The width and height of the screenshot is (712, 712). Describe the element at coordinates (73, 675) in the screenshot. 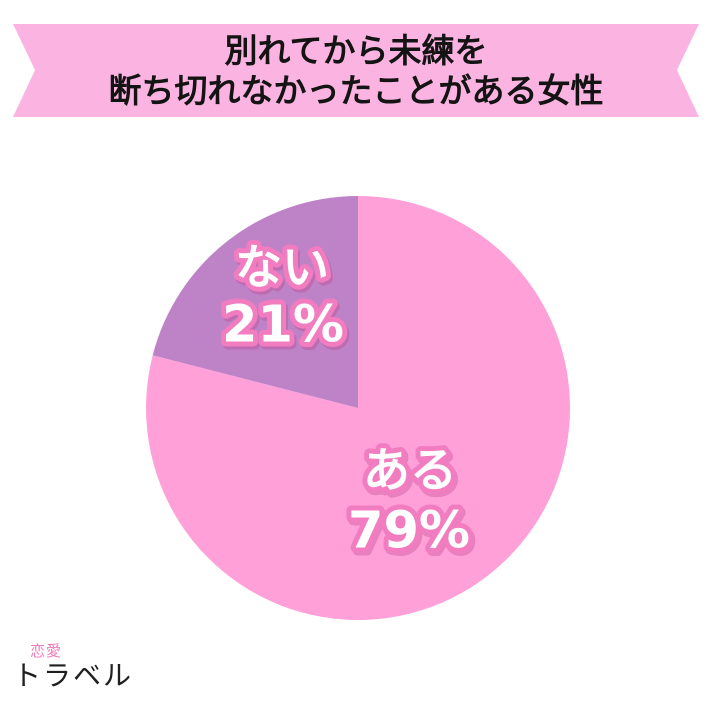

I see `logo-large-text: トラベル` at that location.